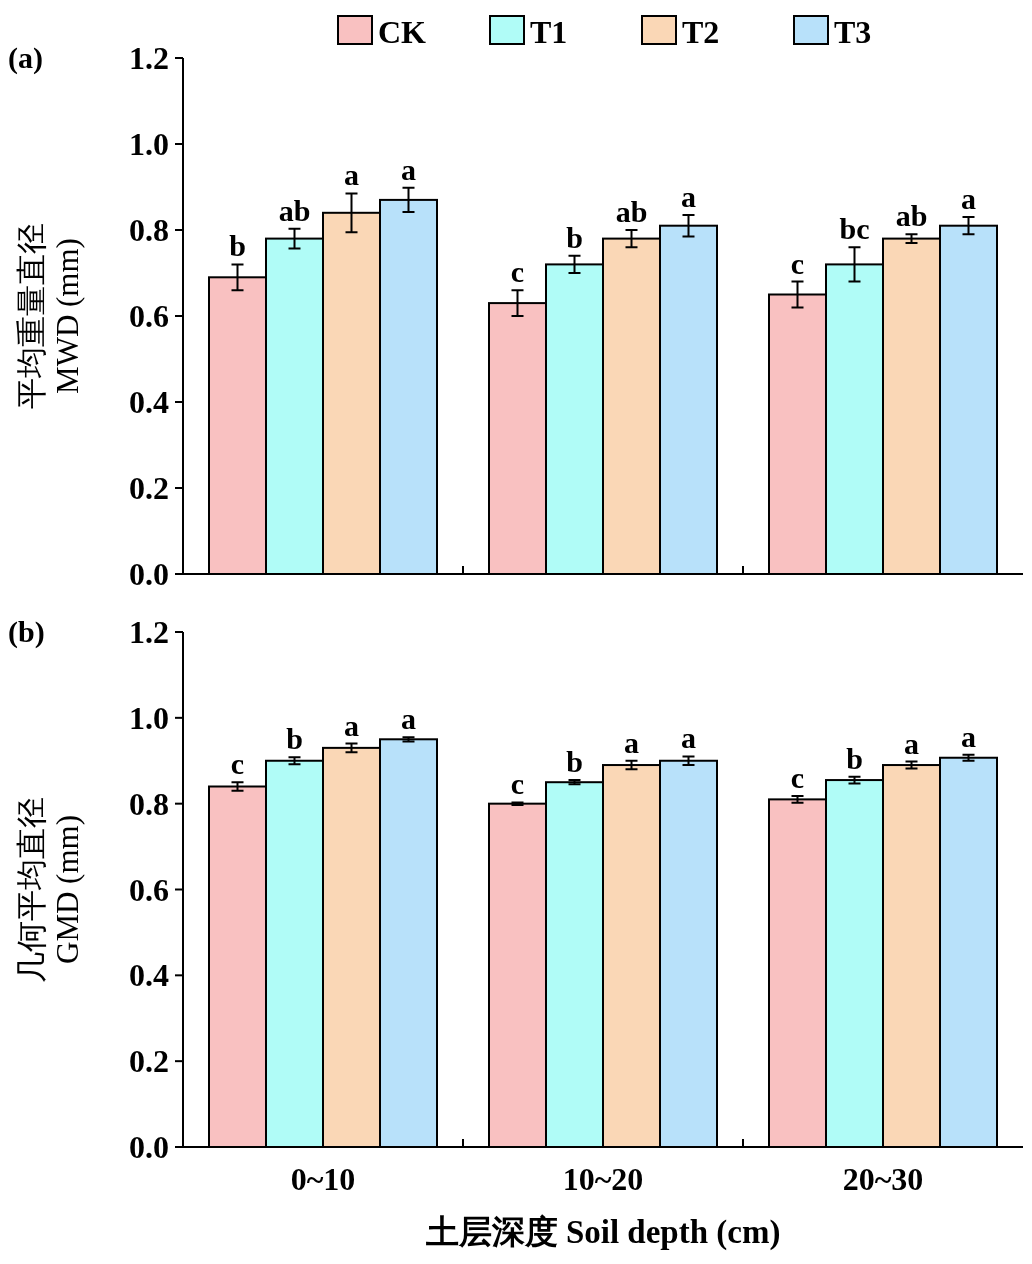  What do you see at coordinates (603, 1179) in the screenshot?
I see `x-tick-label: 10~20` at bounding box center [603, 1179].